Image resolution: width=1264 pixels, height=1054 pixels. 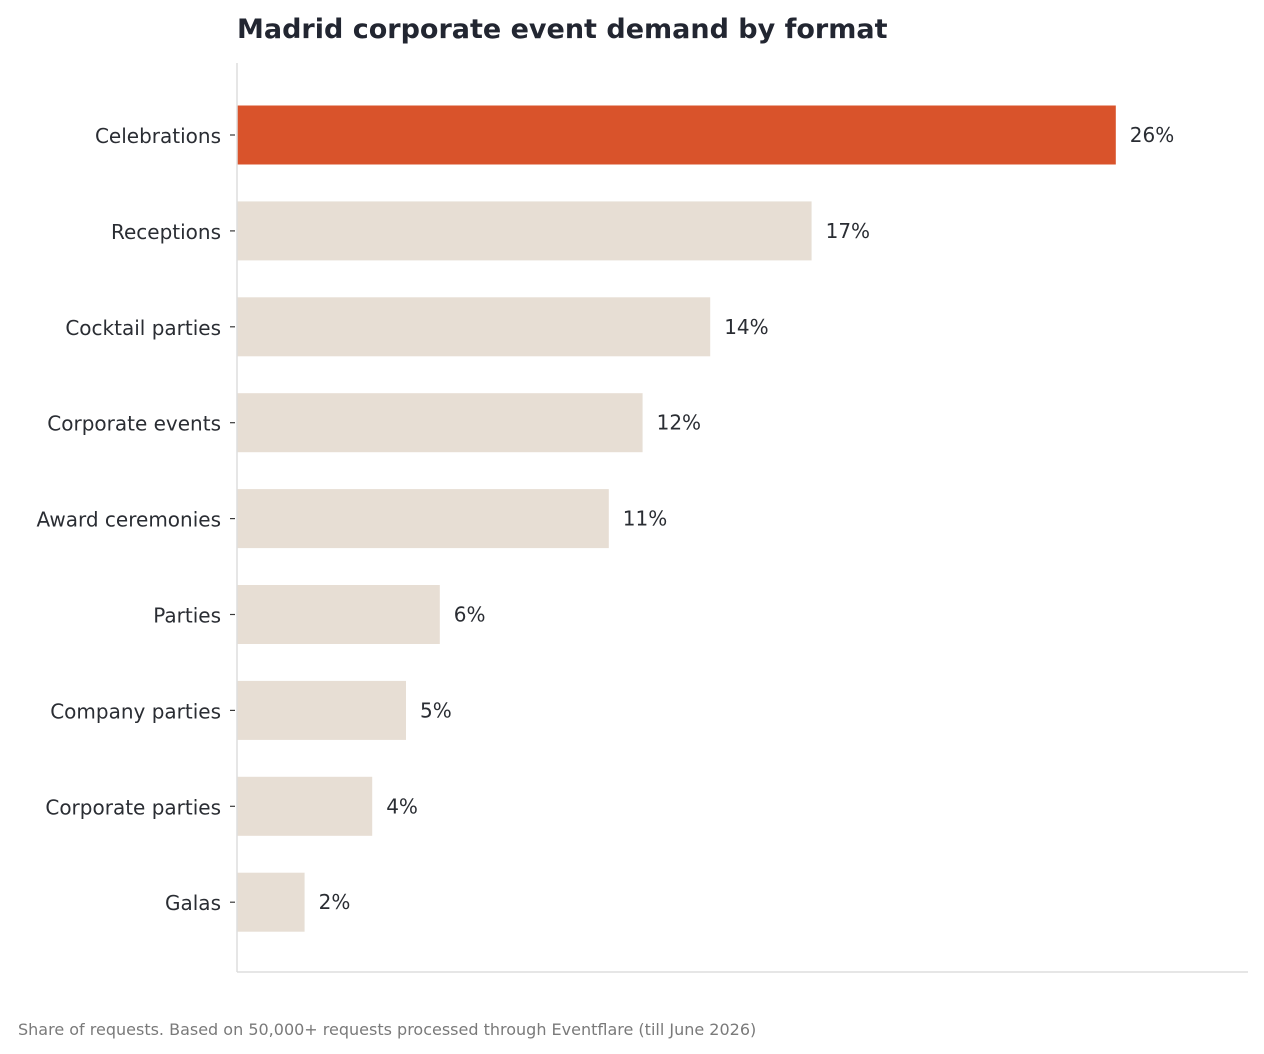 What do you see at coordinates (562, 29) in the screenshot?
I see `chart-title: Madrid corporate event demand by format` at bounding box center [562, 29].